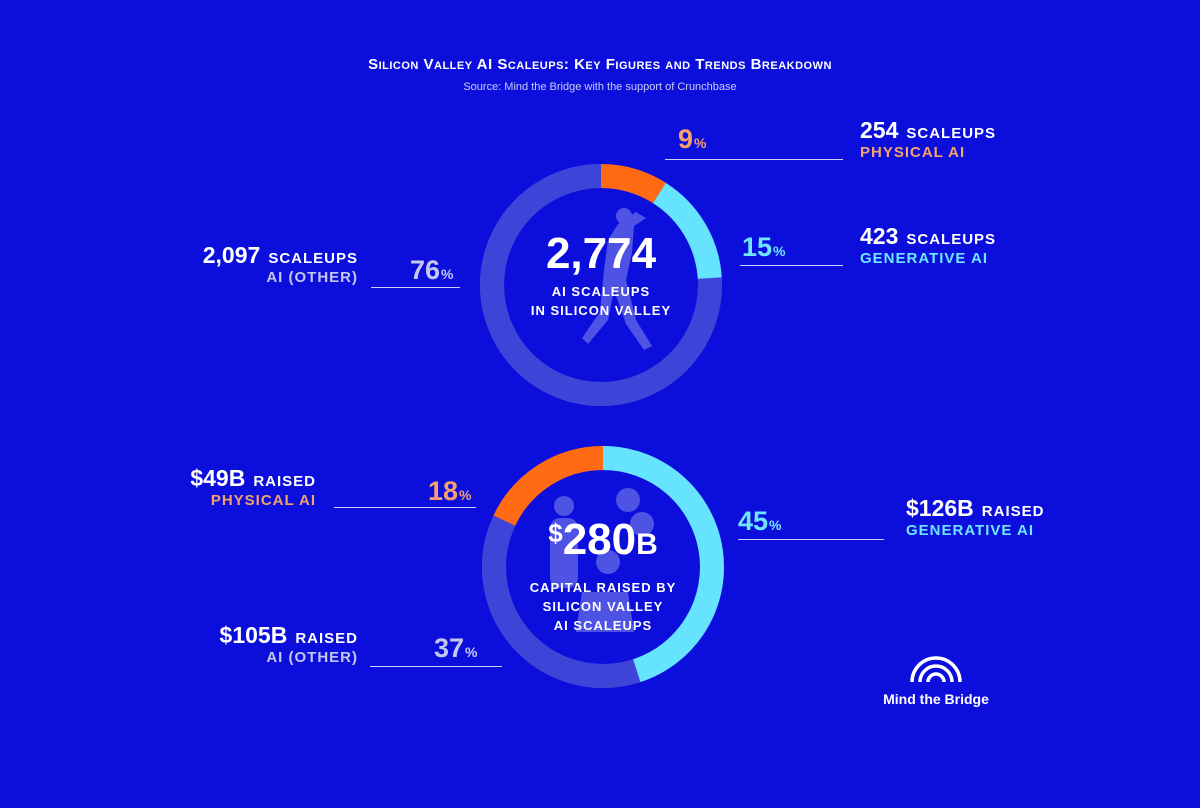  What do you see at coordinates (940, 508) in the screenshot?
I see `generative-amount: $126B` at bounding box center [940, 508].